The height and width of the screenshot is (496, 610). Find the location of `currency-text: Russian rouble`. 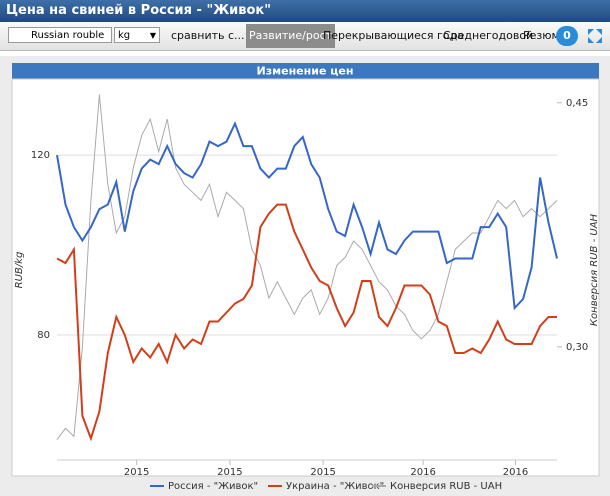

currency-text: Russian rouble is located at coordinates (68, 35).